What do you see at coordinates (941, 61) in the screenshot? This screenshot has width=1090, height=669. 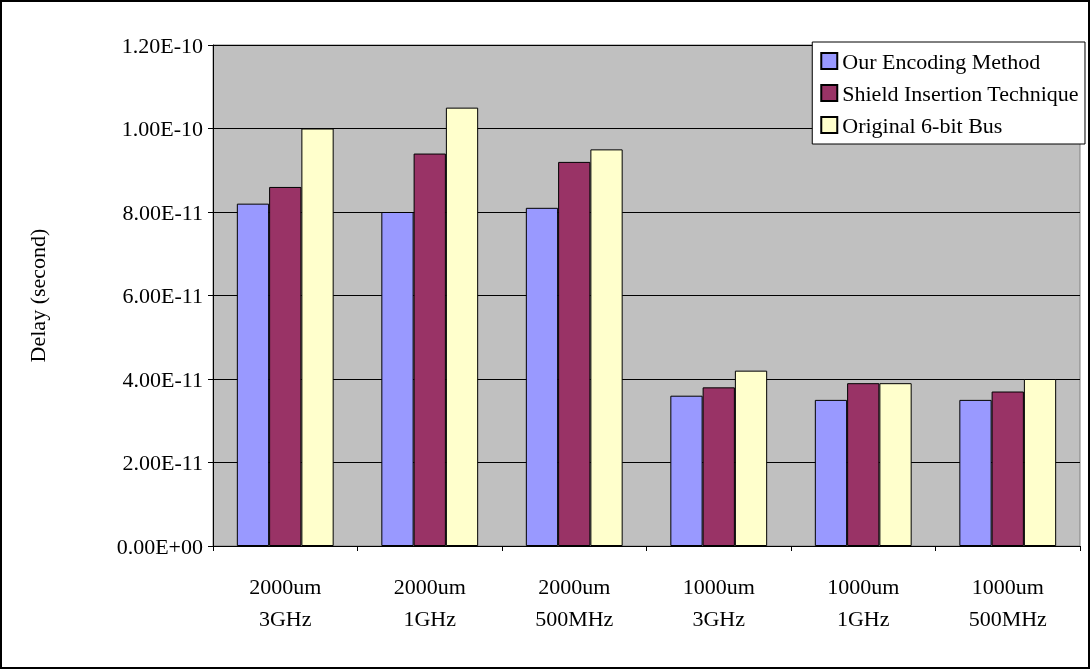 I see `legend-label: Our Encoding Method` at bounding box center [941, 61].